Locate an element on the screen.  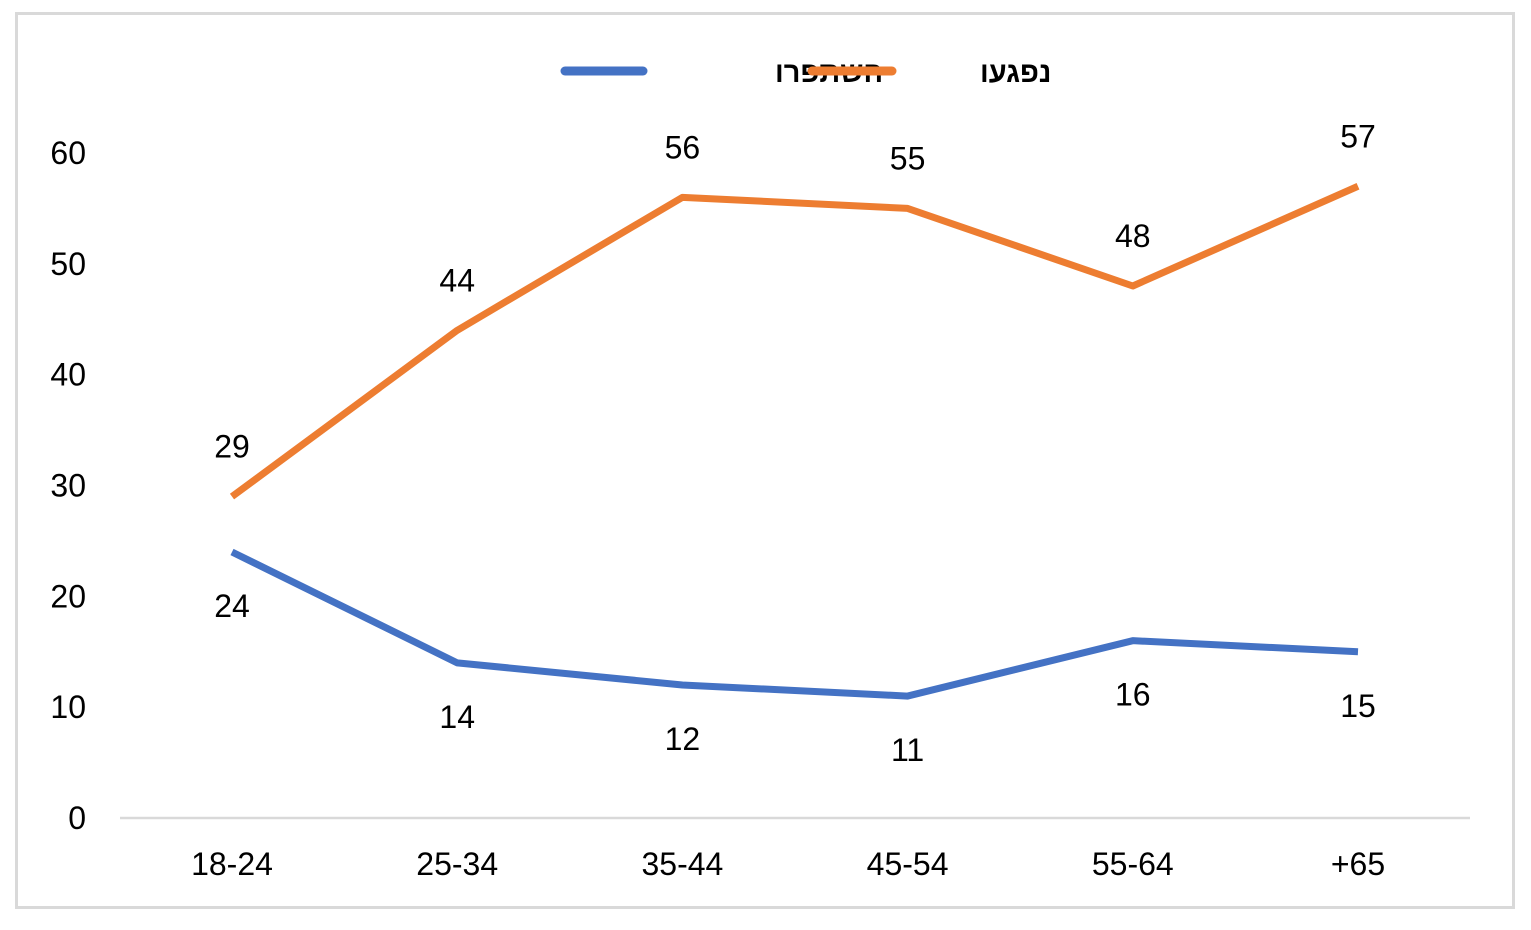
y-tick-label: 30 is located at coordinates (68, 486).